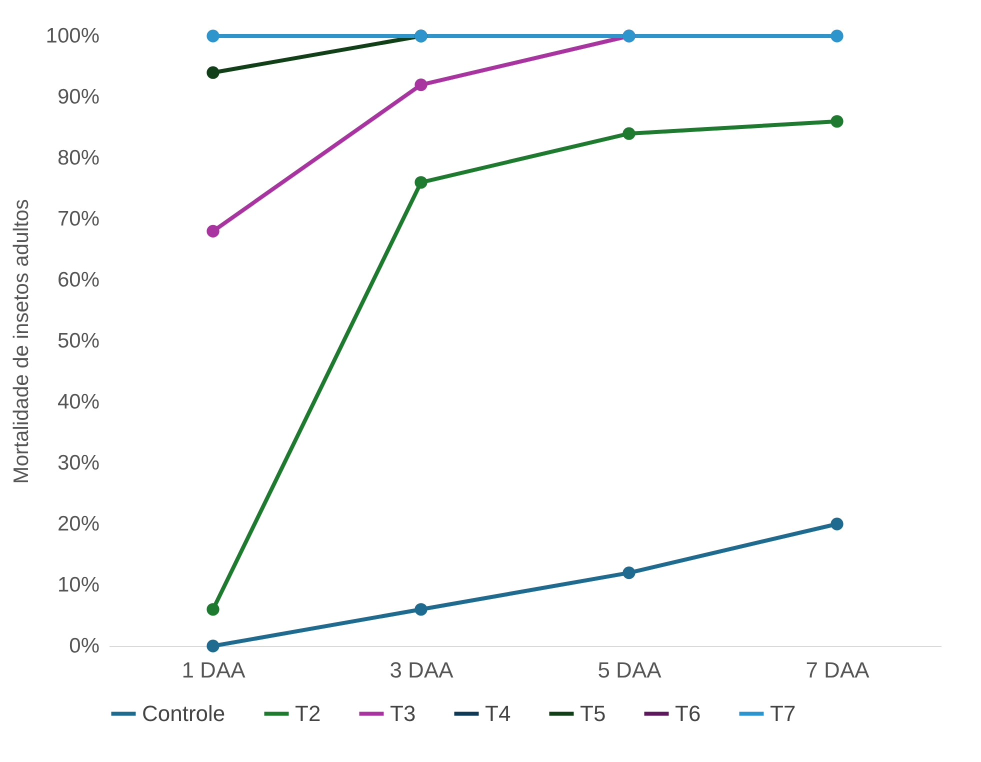 The width and height of the screenshot is (981, 762). I want to click on legend-label: T4, so click(498, 713).